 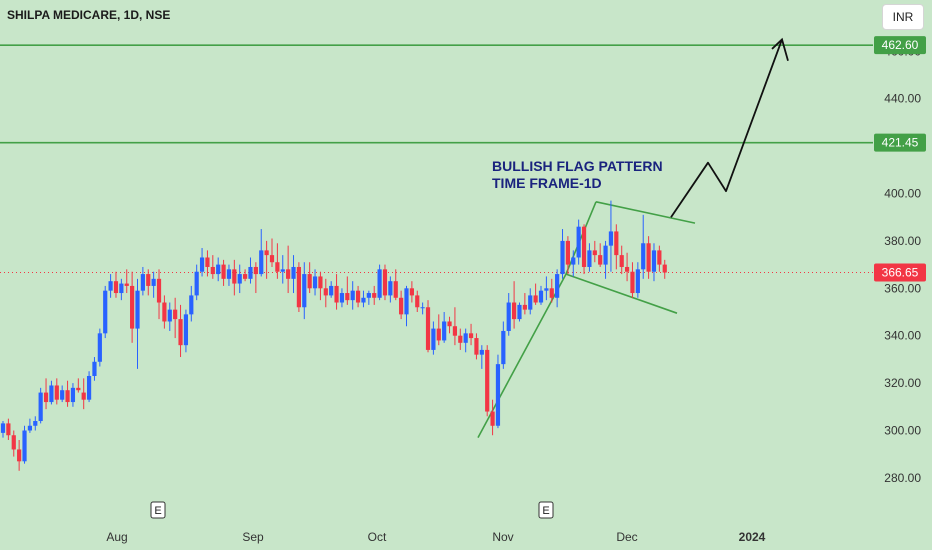 I want to click on earnings-marker: E, so click(x=158, y=510).